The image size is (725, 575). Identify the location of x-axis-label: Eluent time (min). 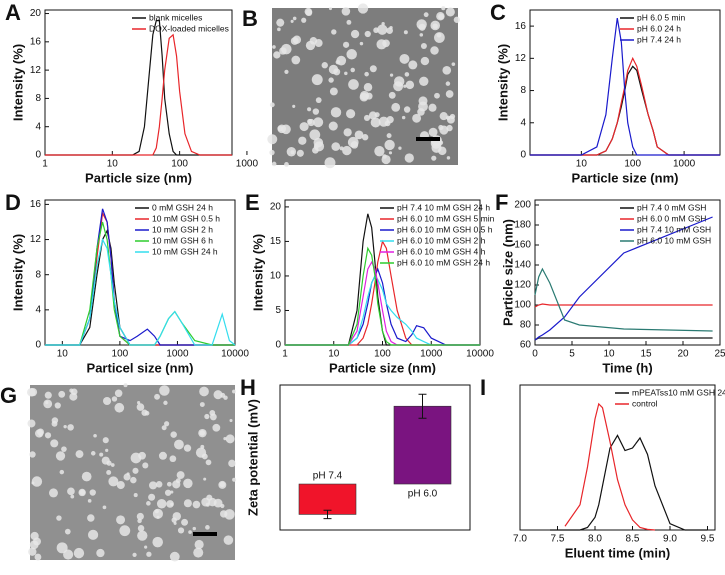
(617, 552).